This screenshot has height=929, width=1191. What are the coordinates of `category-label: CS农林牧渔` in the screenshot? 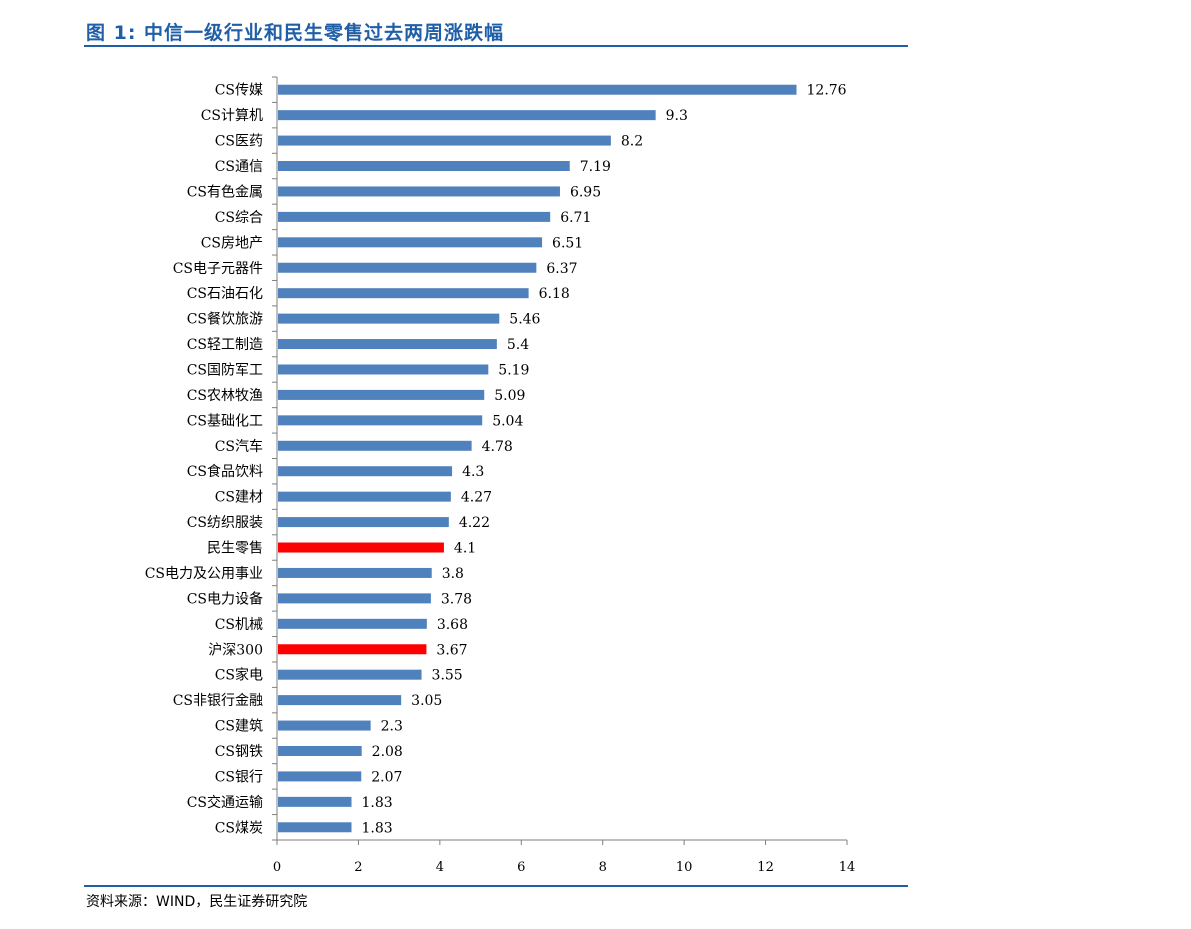 It's located at (225, 396).